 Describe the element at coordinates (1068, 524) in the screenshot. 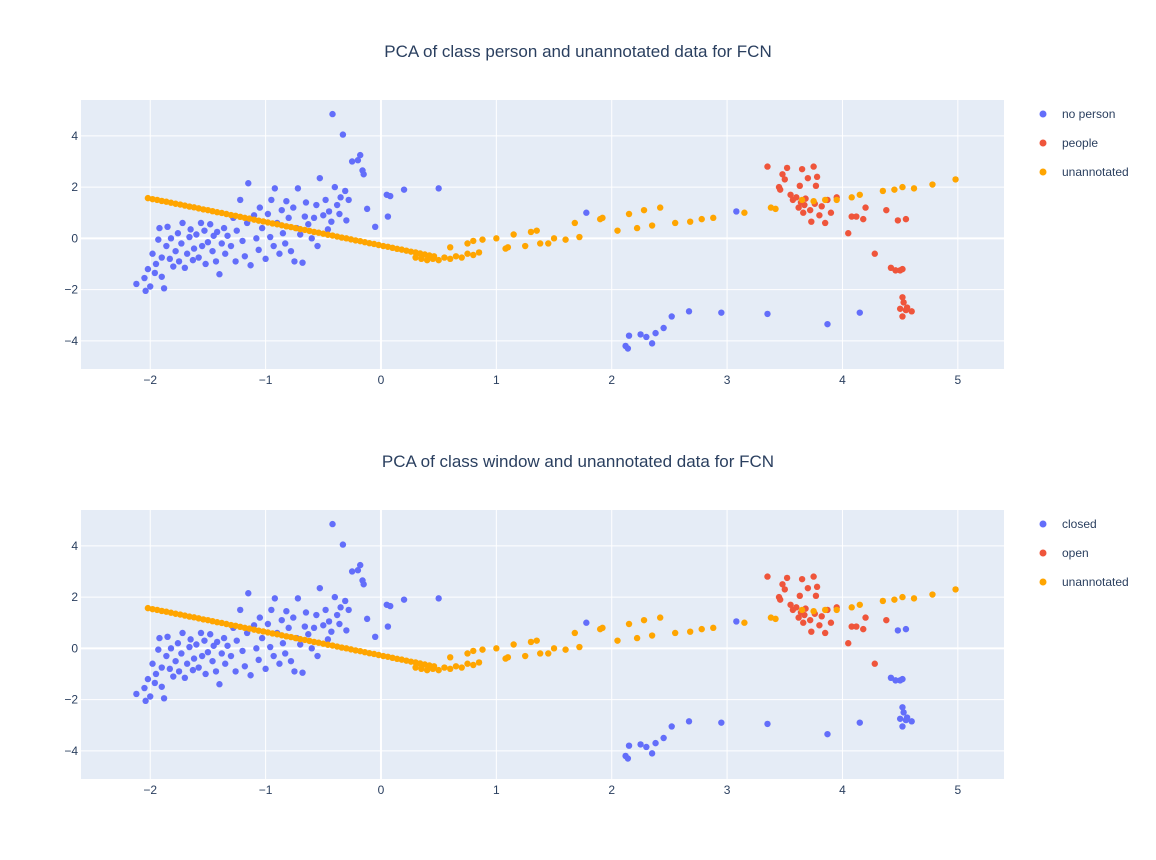

I see `legend-item: closed` at that location.